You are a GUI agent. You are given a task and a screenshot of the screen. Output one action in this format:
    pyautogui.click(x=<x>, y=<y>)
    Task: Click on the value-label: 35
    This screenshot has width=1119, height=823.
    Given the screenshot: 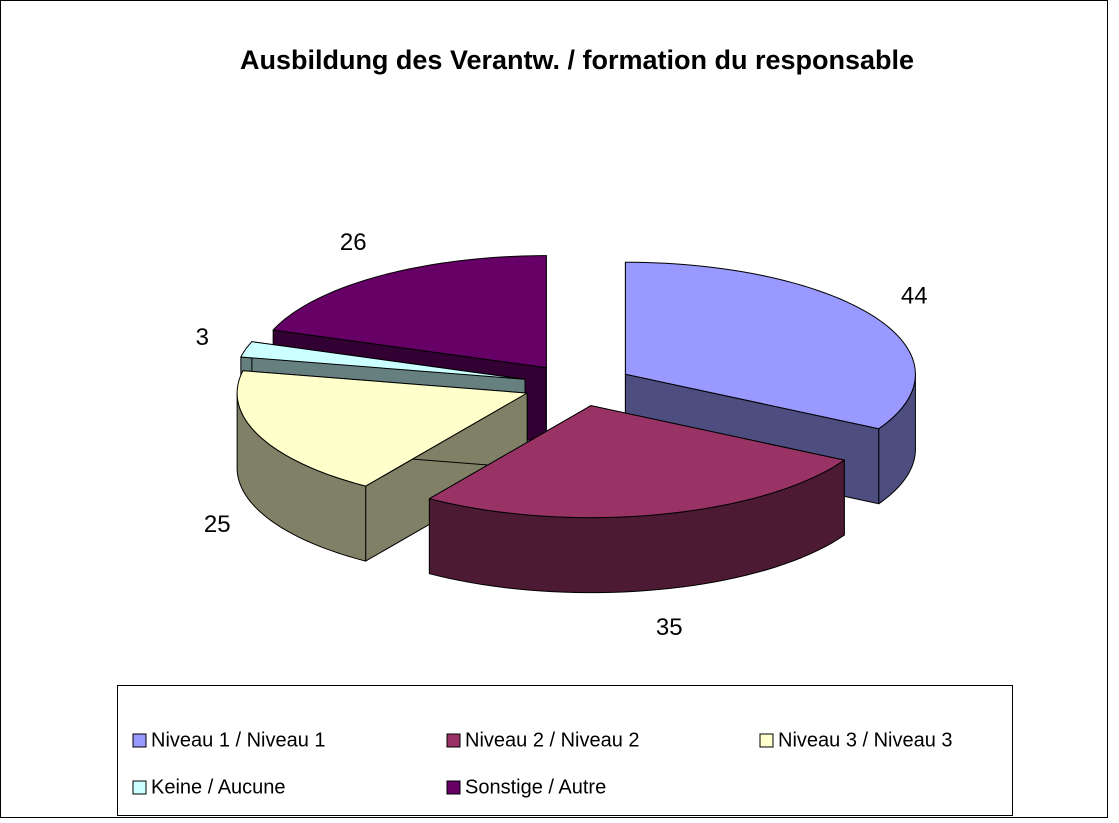 What is the action you would take?
    pyautogui.click(x=669, y=627)
    